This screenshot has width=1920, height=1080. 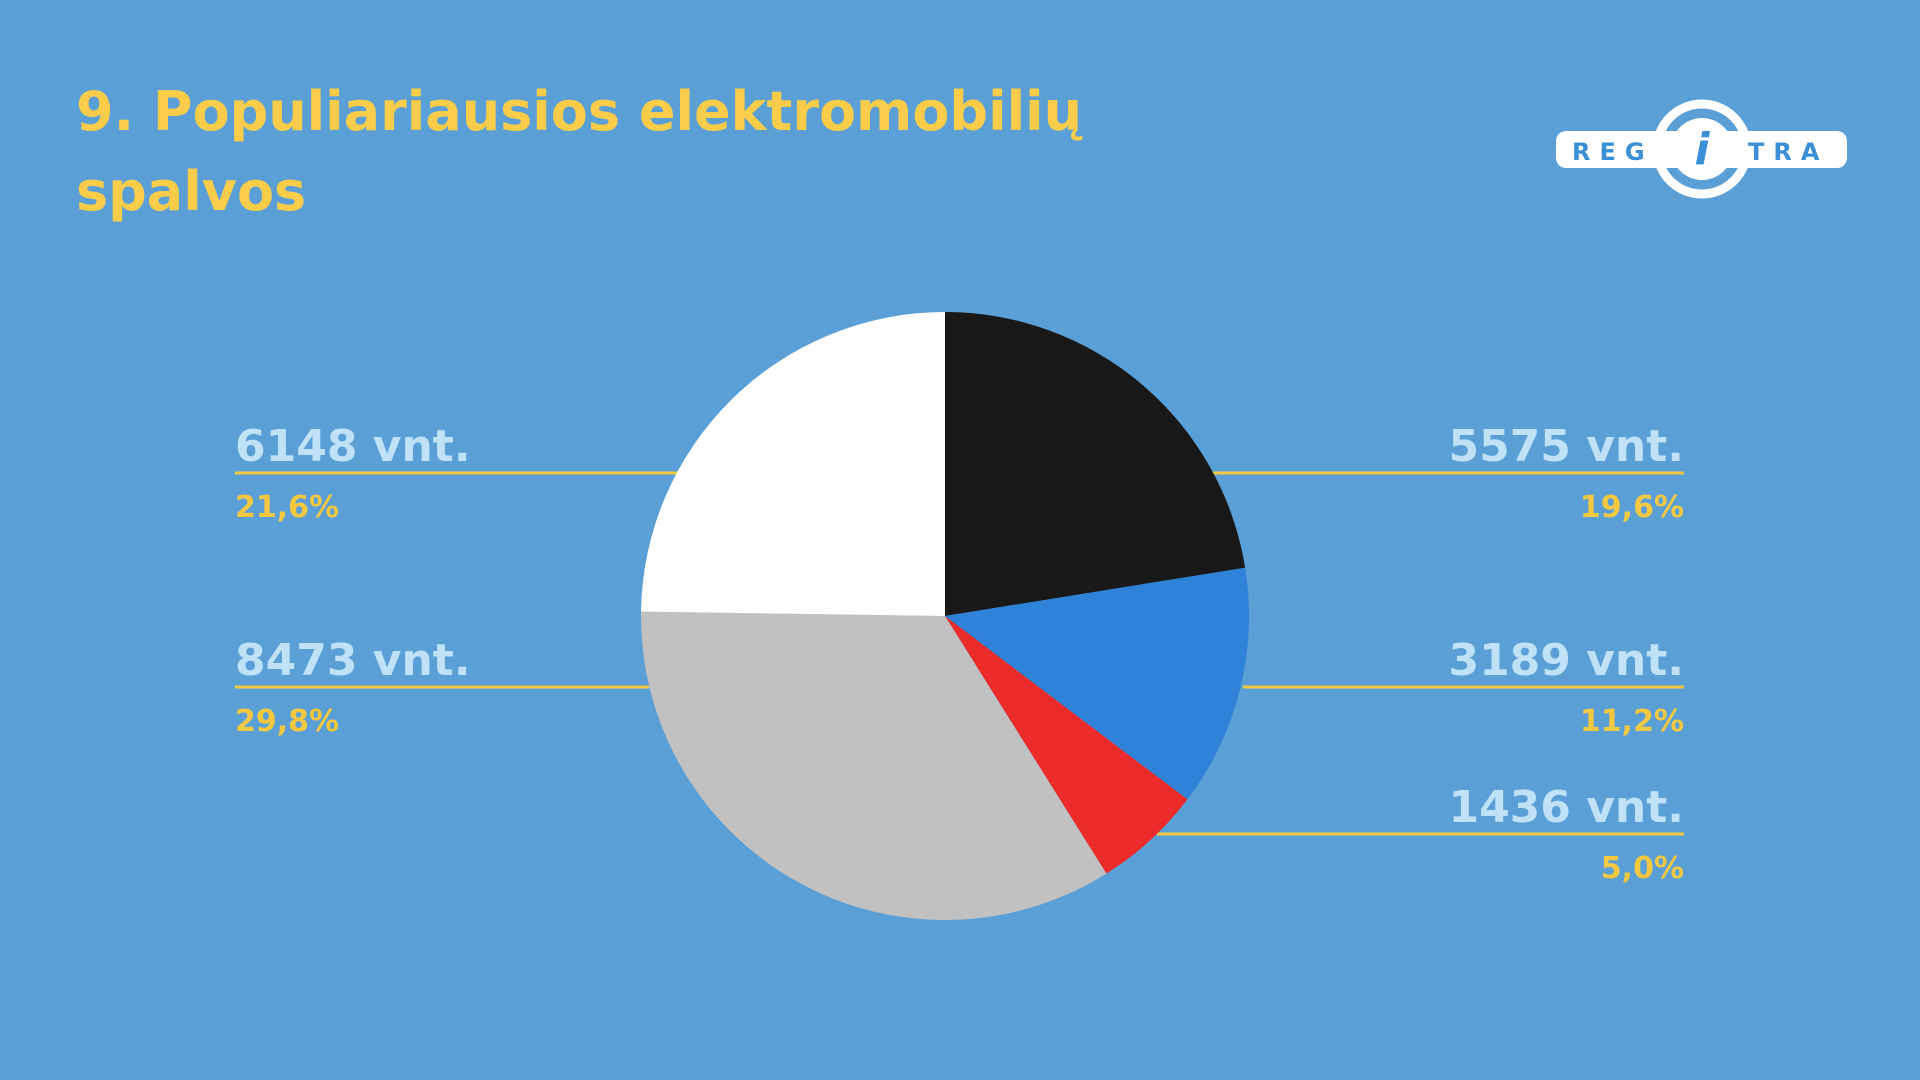 What do you see at coordinates (287, 721) in the screenshot?
I see `percentage-label: 29,8%` at bounding box center [287, 721].